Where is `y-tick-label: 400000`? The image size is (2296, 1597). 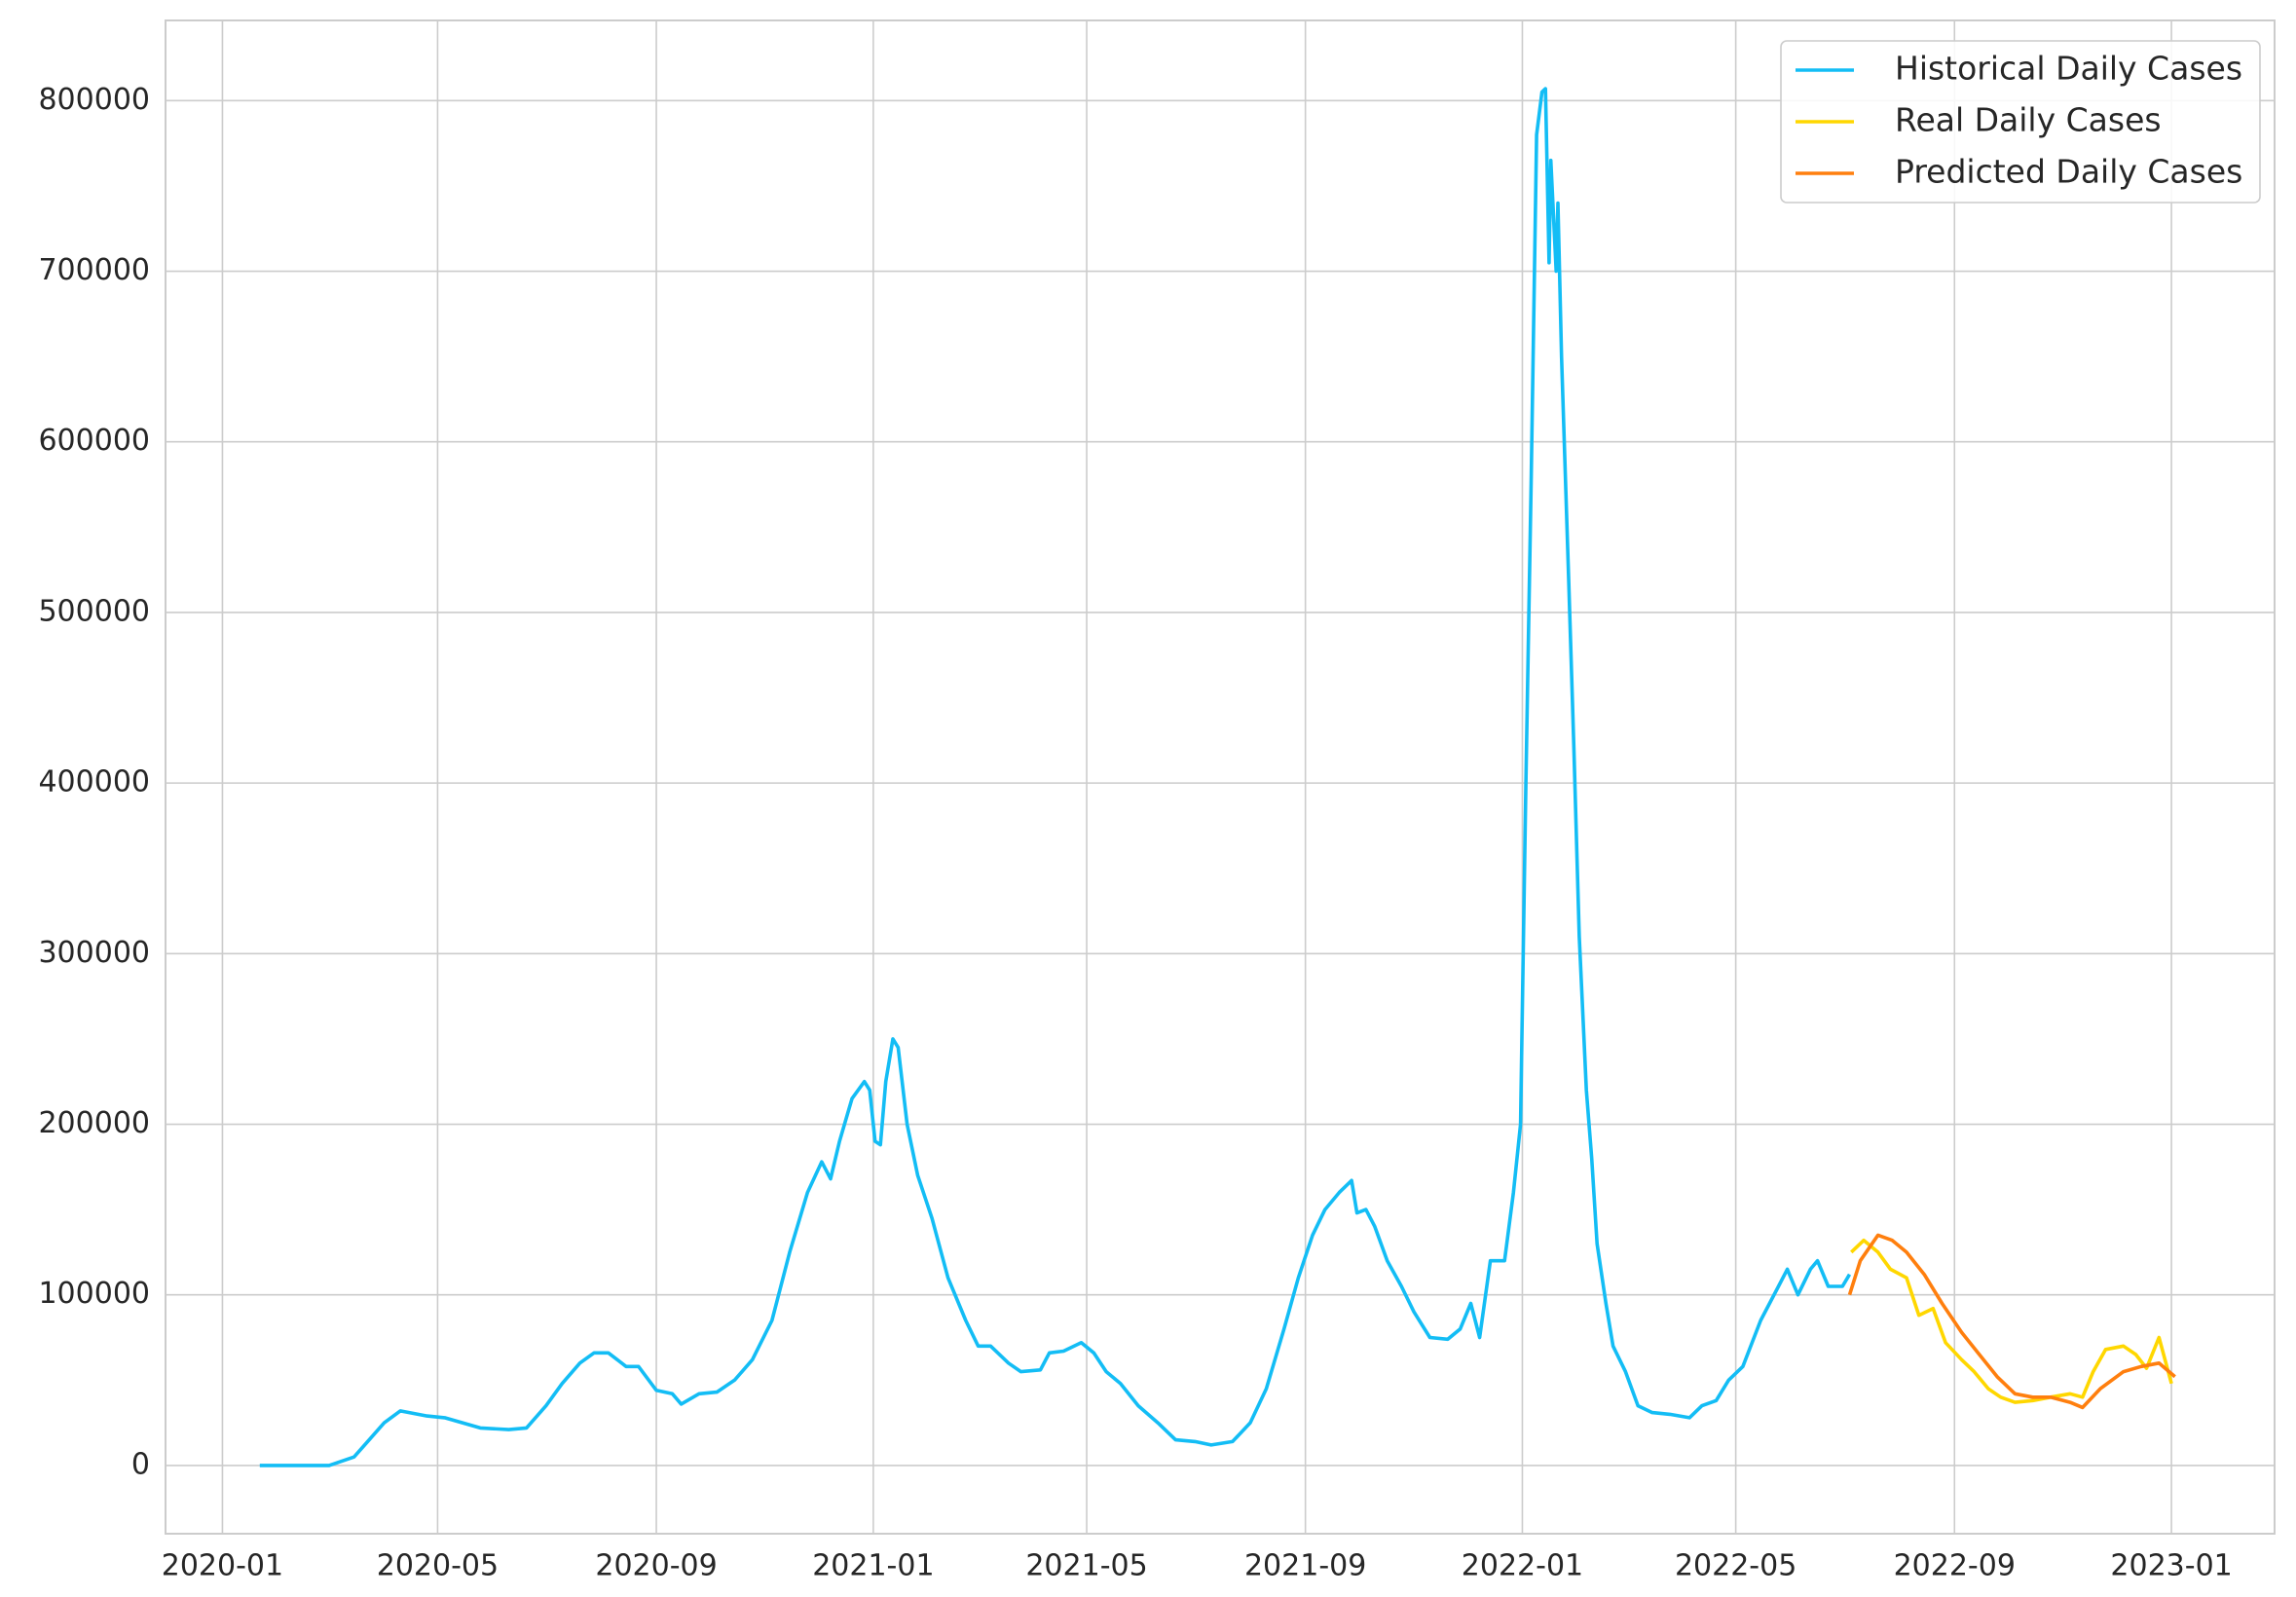 y-tick-label: 400000 is located at coordinates (94, 782).